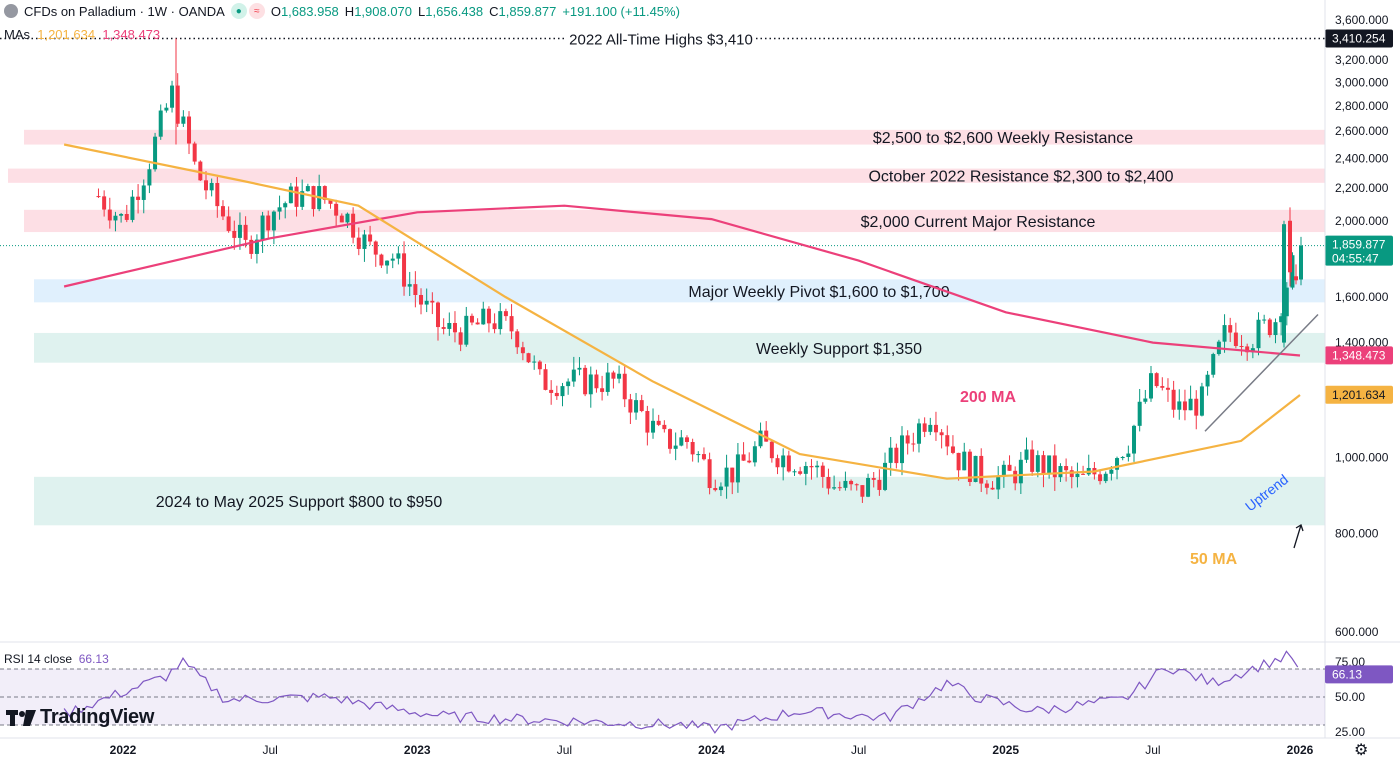 The image size is (1400, 760). Describe the element at coordinates (978, 222) in the screenshot. I see `zone-label-2: $2,000 Current Major Resistance` at that location.